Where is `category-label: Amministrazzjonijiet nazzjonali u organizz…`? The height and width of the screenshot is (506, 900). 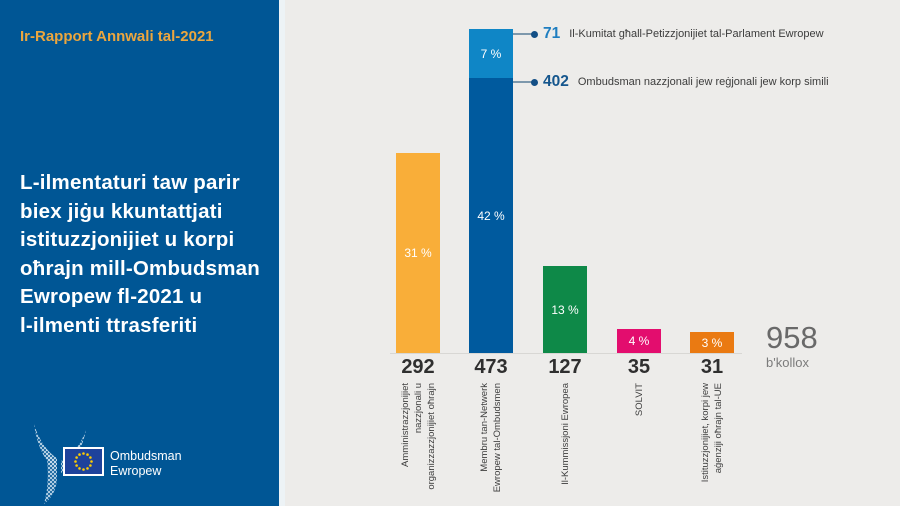
category-label: Amministrazzjonijiet nazzjonali u organizz… is located at coordinates (418, 444).